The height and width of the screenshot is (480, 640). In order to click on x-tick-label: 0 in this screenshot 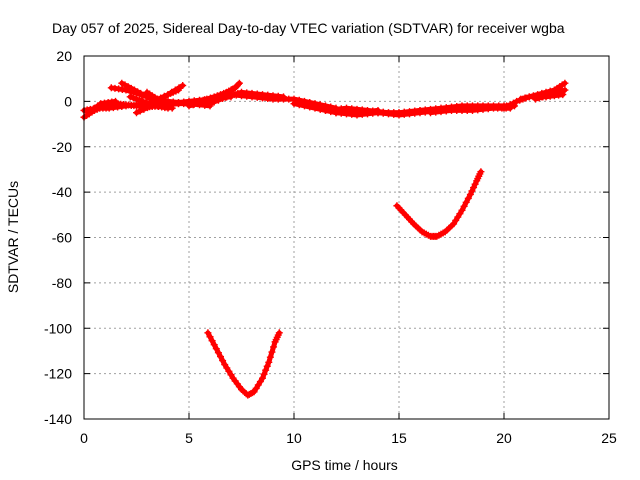, I will do `click(84, 438)`.